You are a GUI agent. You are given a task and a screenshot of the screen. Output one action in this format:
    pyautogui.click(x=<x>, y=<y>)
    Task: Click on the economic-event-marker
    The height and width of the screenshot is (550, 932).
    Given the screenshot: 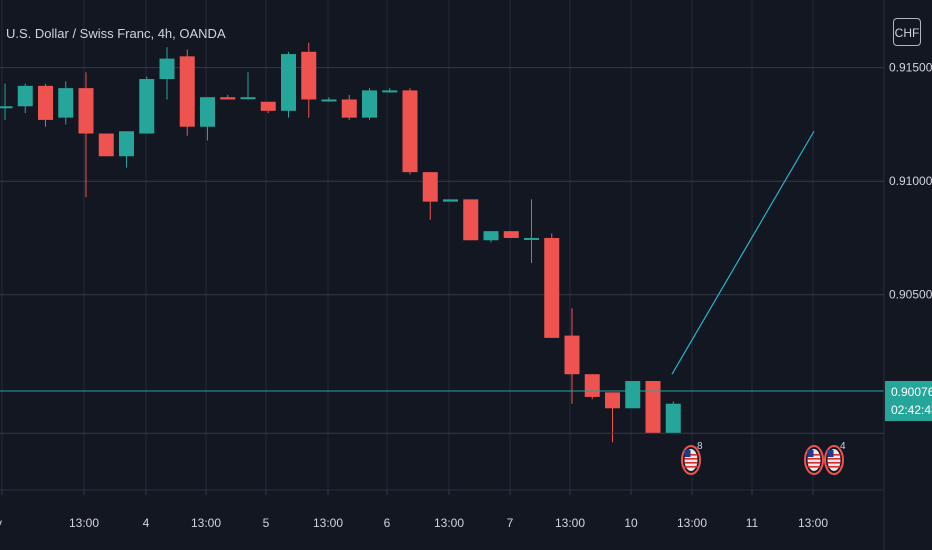 What is the action you would take?
    pyautogui.click(x=814, y=460)
    